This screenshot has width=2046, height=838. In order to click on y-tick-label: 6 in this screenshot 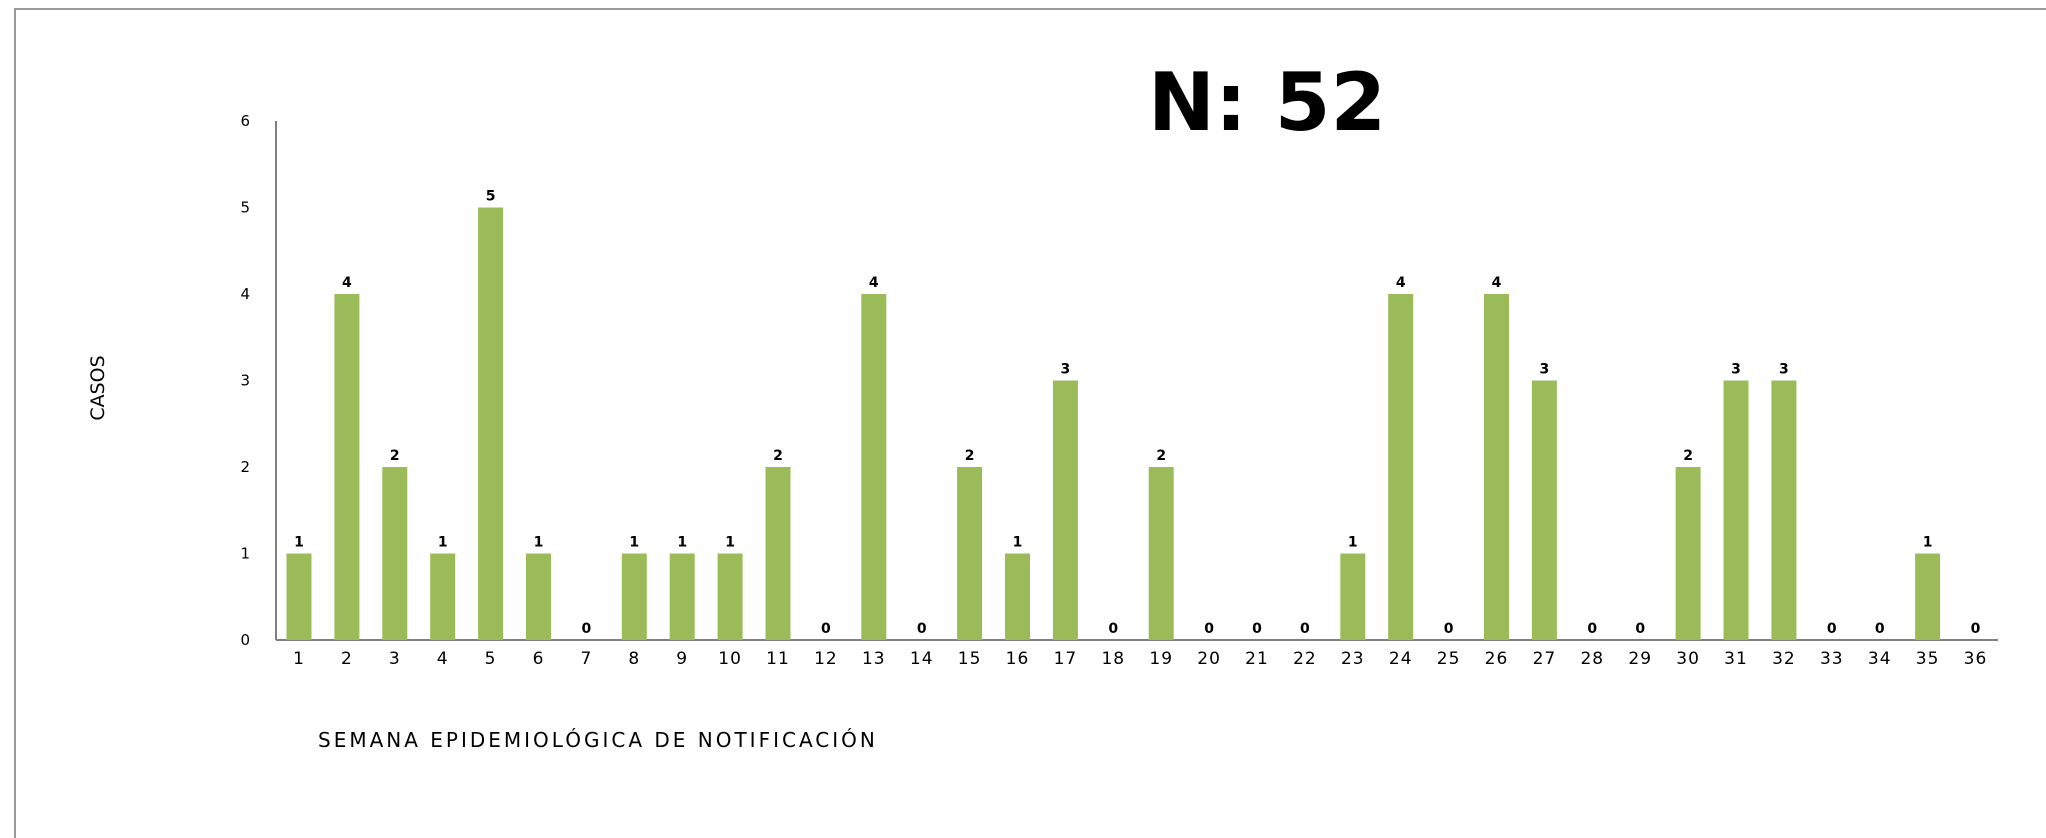, I will do `click(245, 121)`.